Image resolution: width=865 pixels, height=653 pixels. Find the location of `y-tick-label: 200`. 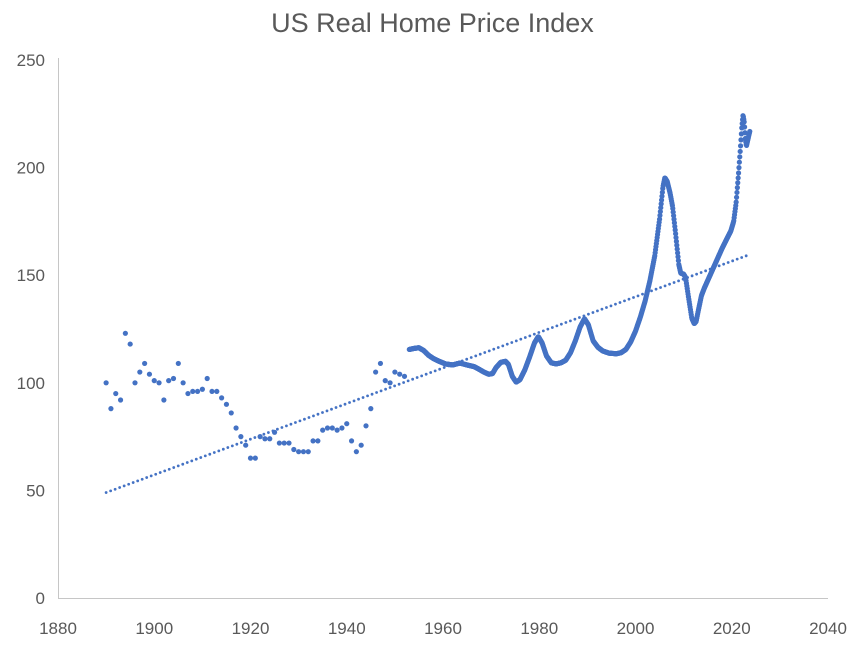

y-tick-label: 200 is located at coordinates (31, 168).